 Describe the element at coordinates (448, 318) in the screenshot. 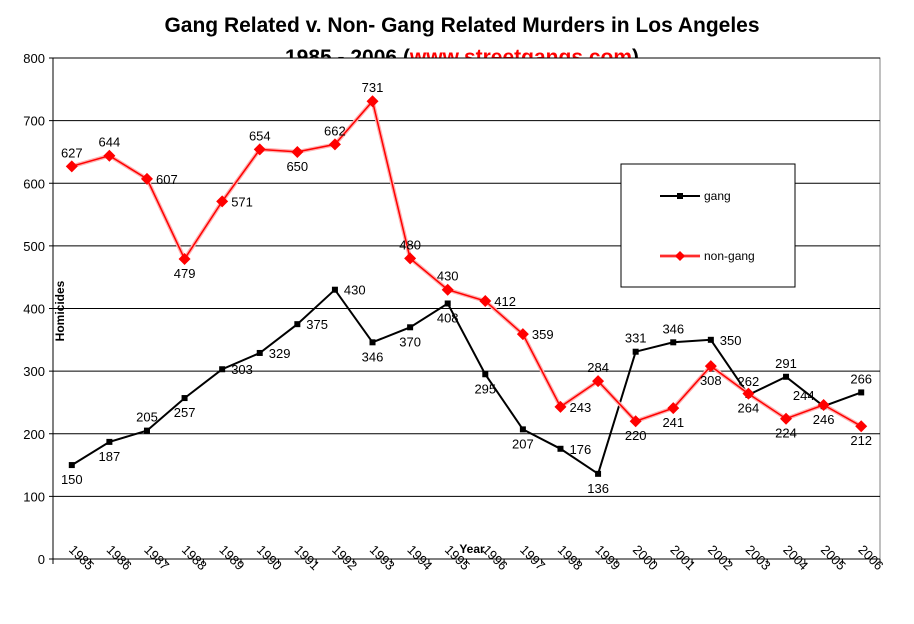

I see `data-label-gang-1995: 408` at that location.